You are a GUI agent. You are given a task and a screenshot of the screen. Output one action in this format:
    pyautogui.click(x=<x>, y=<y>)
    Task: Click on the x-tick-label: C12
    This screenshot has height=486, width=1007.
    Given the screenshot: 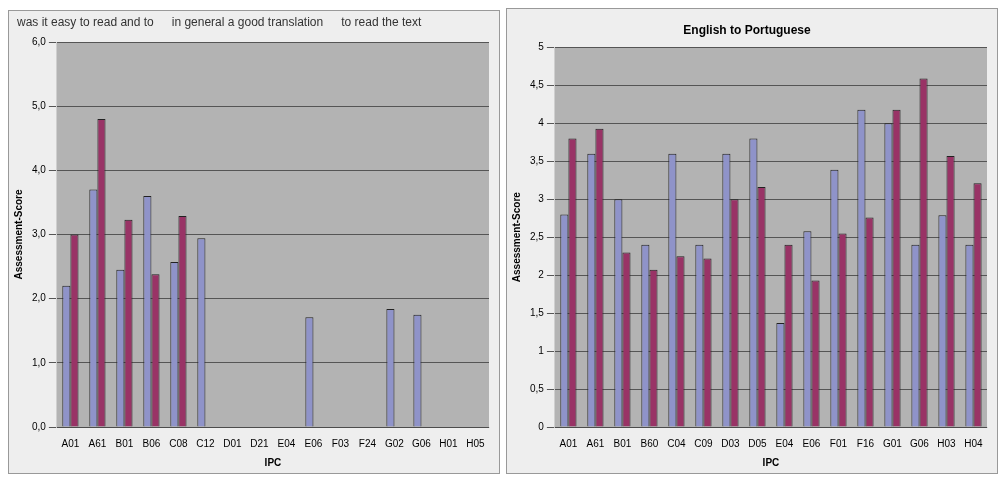 What is the action you would take?
    pyautogui.click(x=206, y=443)
    